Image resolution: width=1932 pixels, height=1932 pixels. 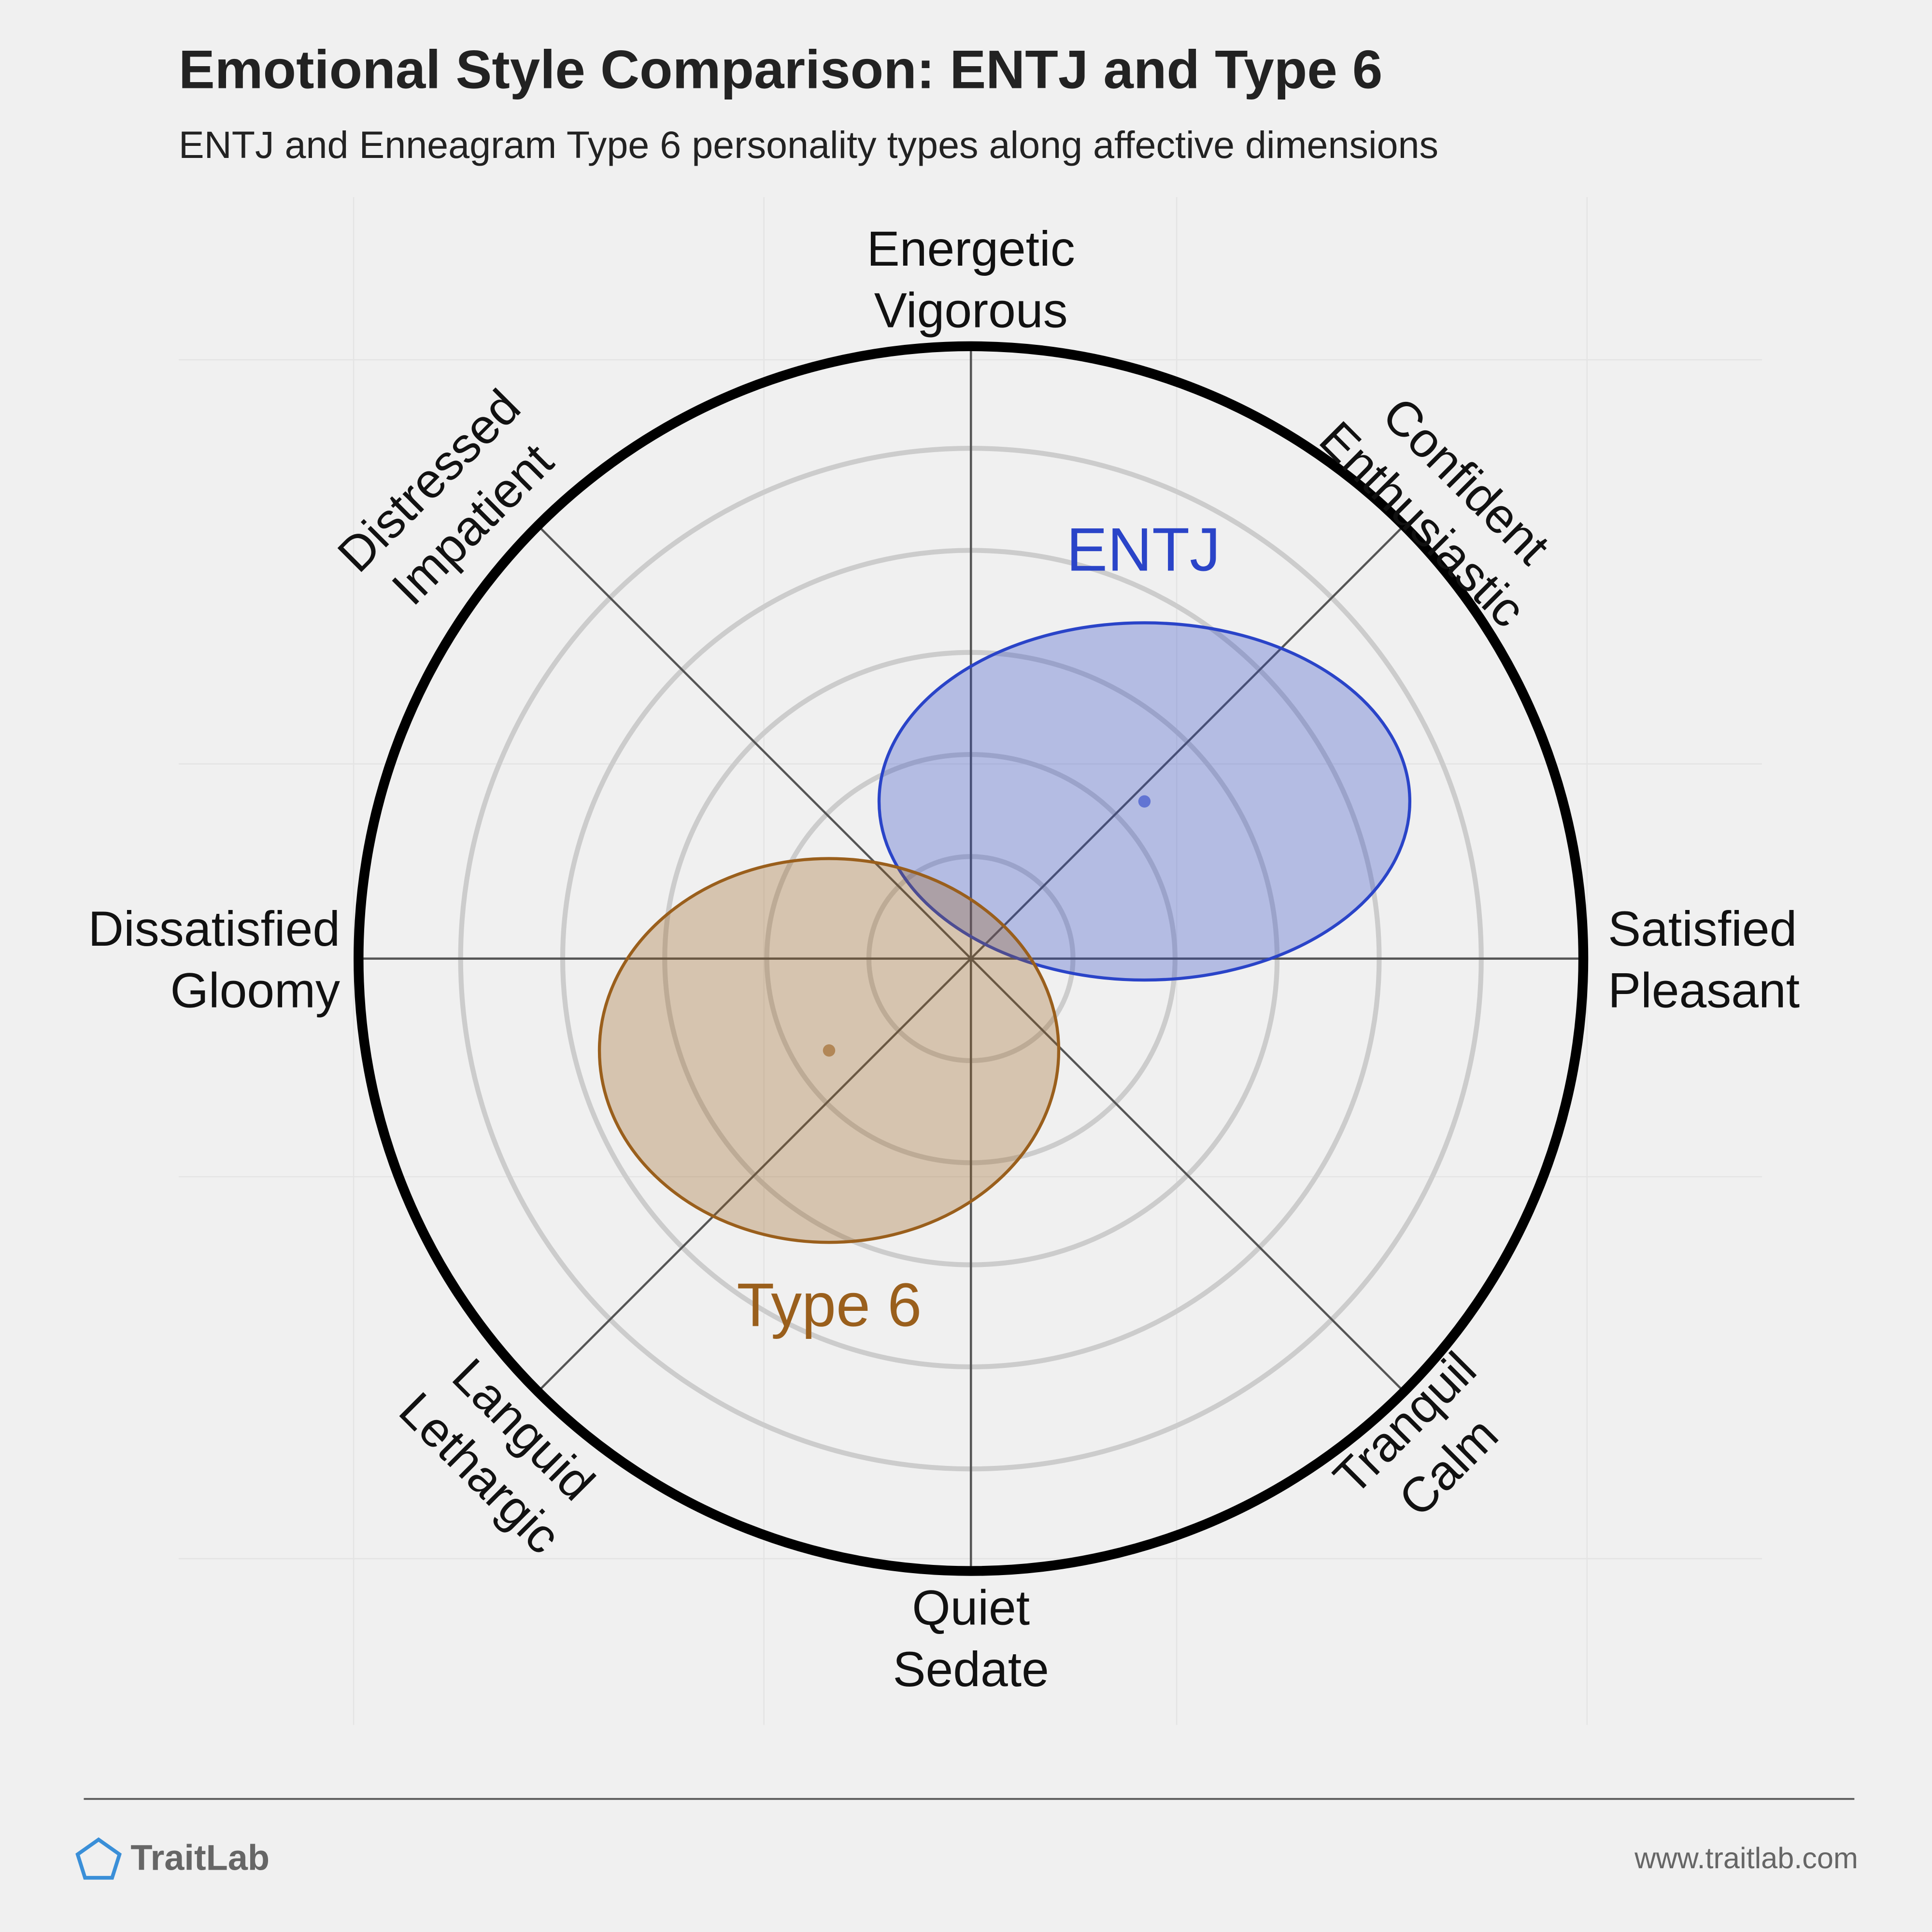 What do you see at coordinates (214, 928) in the screenshot?
I see `axis-label-line: Dissatisfied` at bounding box center [214, 928].